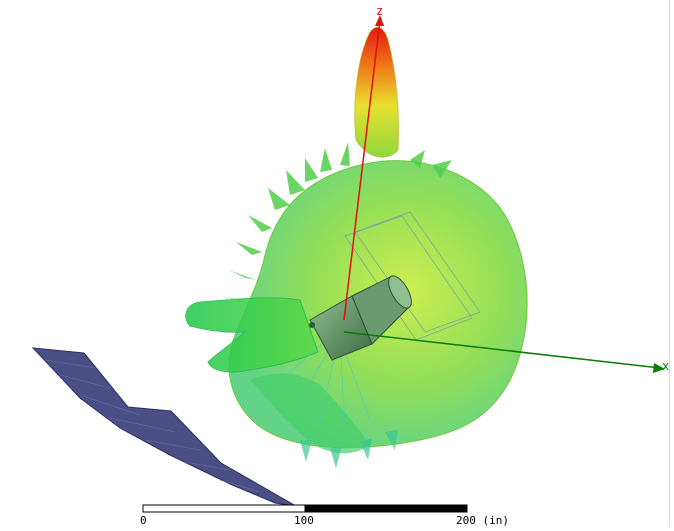 The width and height of the screenshot is (674, 531). Describe the element at coordinates (363, 168) in the screenshot. I see `z-axis` at that location.